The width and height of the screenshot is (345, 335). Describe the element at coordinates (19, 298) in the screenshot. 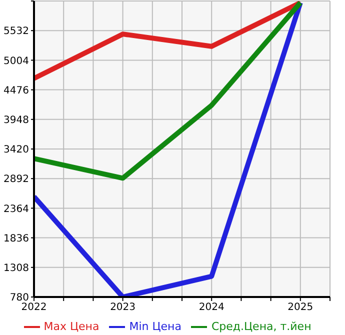

I see `y-tick-label: 780` at that location.